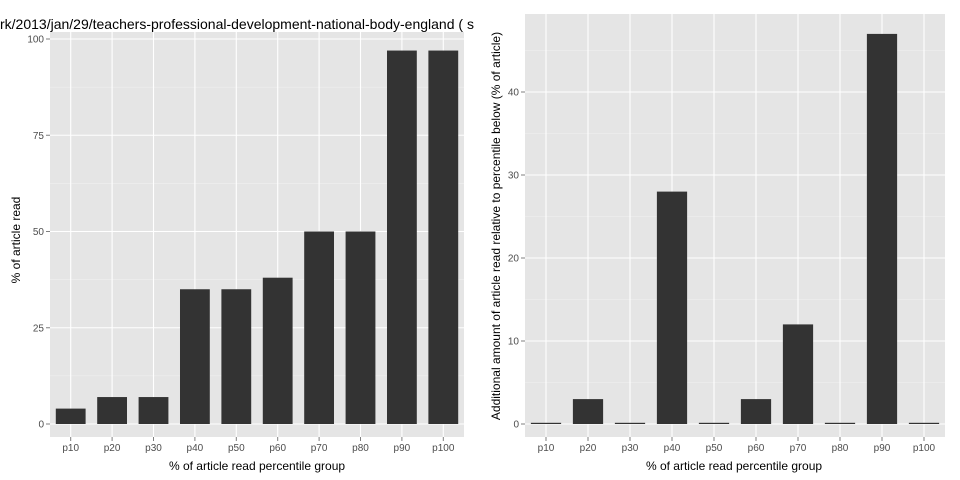 The width and height of the screenshot is (960, 480). I want to click on left-x-axis: p10 p20 p30 p40 p50 p60 p70 p80 p90 p100, so click(258, 445).